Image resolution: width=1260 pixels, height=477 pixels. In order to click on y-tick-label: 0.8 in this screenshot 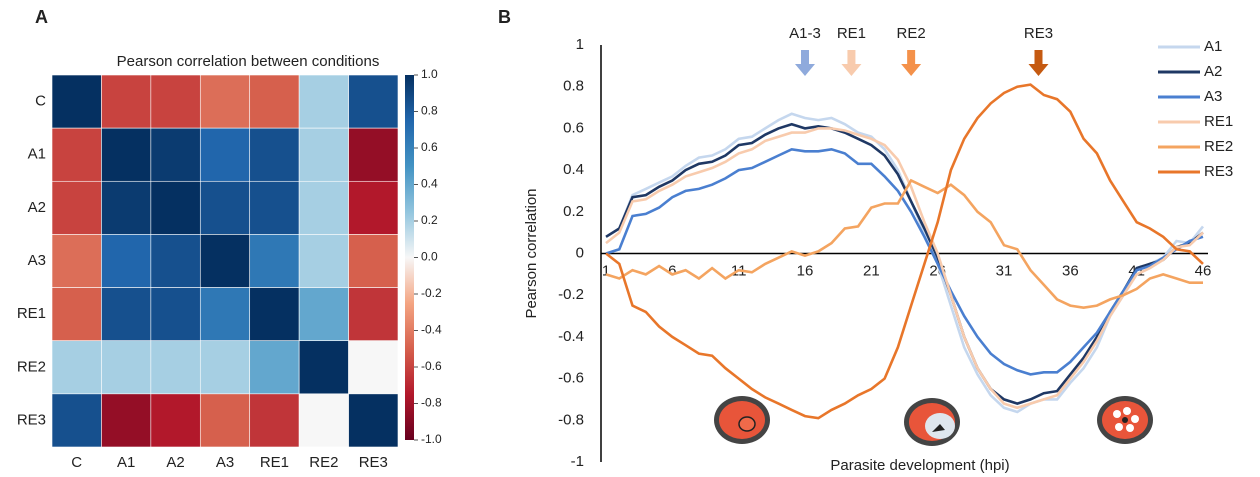, I will do `click(573, 86)`.